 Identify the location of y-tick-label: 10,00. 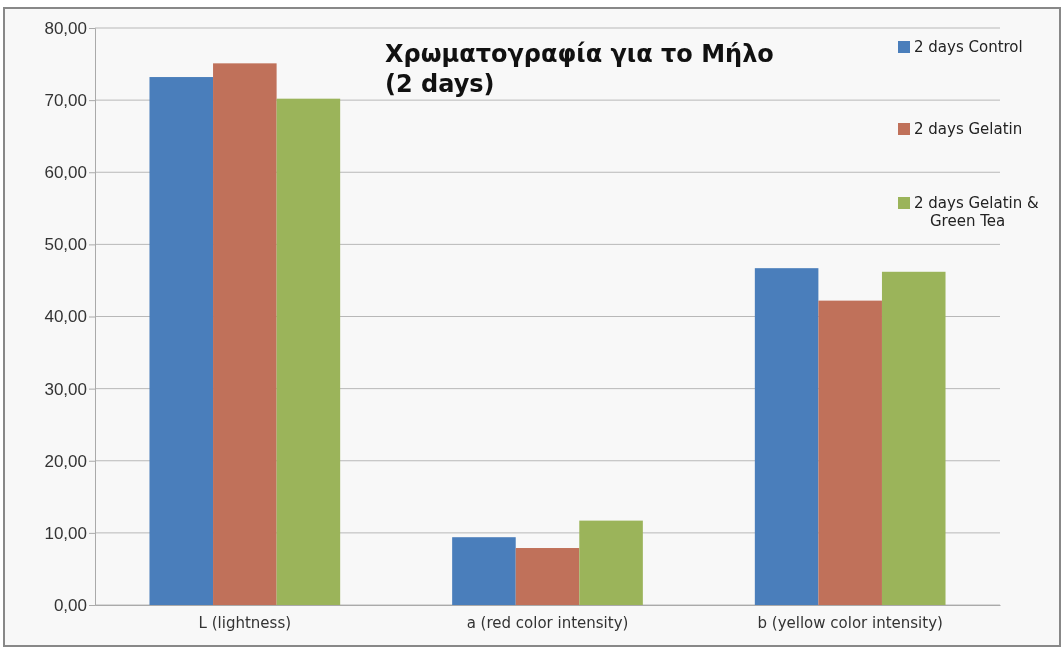
(65, 533).